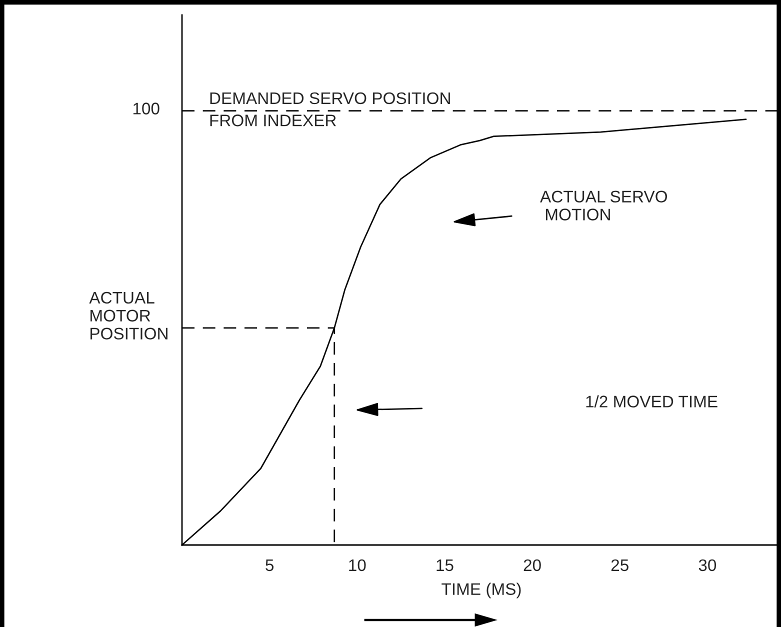 This screenshot has height=627, width=781. Describe the element at coordinates (707, 565) in the screenshot. I see `x-tick-label: 30` at that location.